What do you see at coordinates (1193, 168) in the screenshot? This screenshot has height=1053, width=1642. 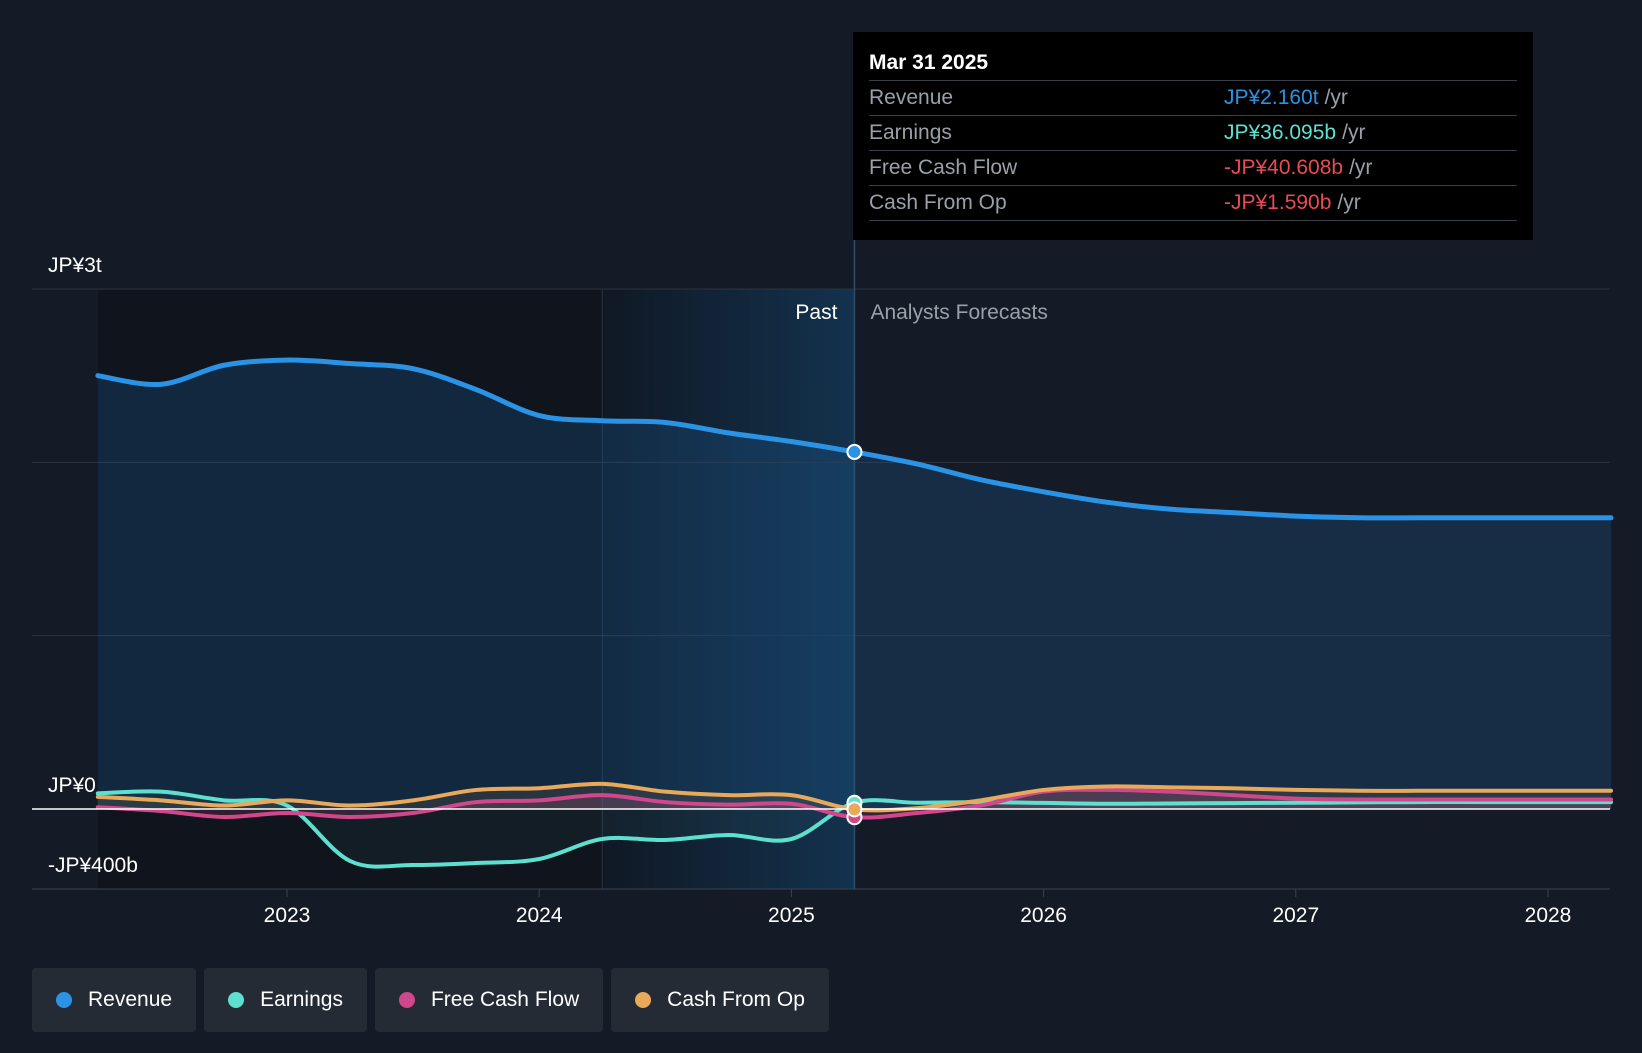 I see `tooltip-row-free-cash-flow: Free Cash Flow -JP¥40.608b /yr` at bounding box center [1193, 168].